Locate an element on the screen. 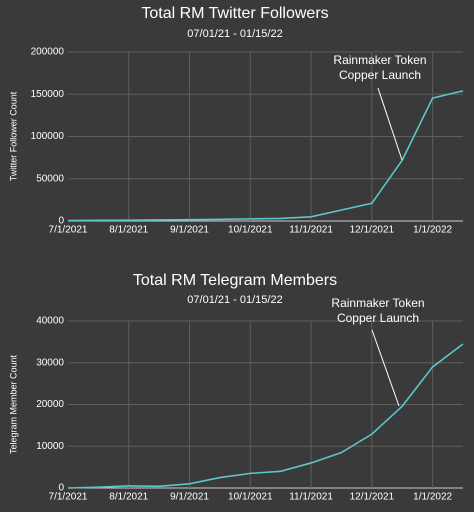 The height and width of the screenshot is (512, 474). y-tick-label: 50000 is located at coordinates (50, 178).